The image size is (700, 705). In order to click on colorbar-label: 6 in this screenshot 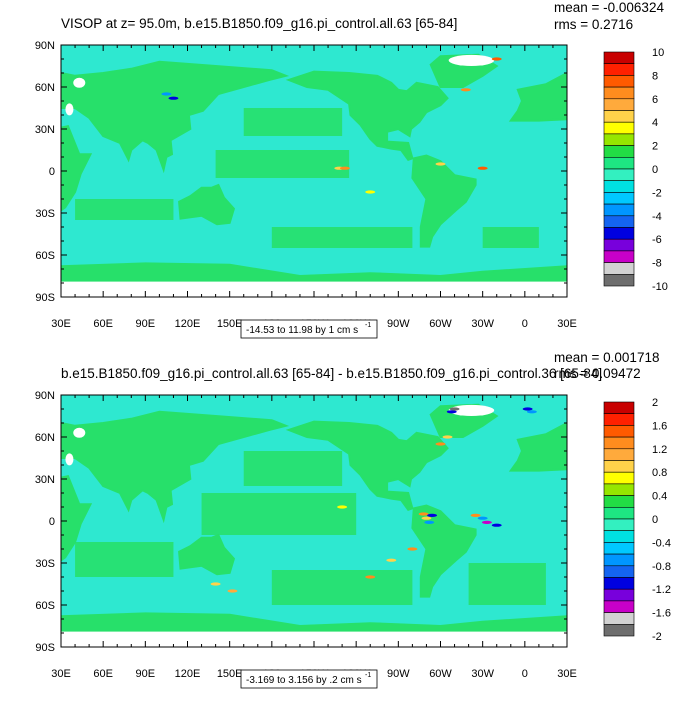, I will do `click(655, 100)`.